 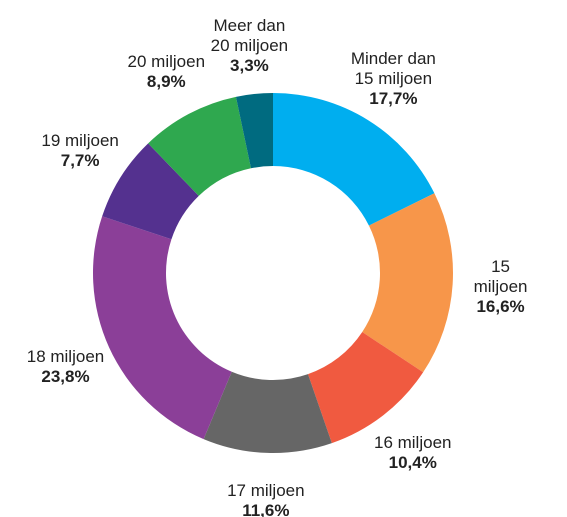 I want to click on slice-label: 19 miljoen 7,7%, so click(x=80, y=151).